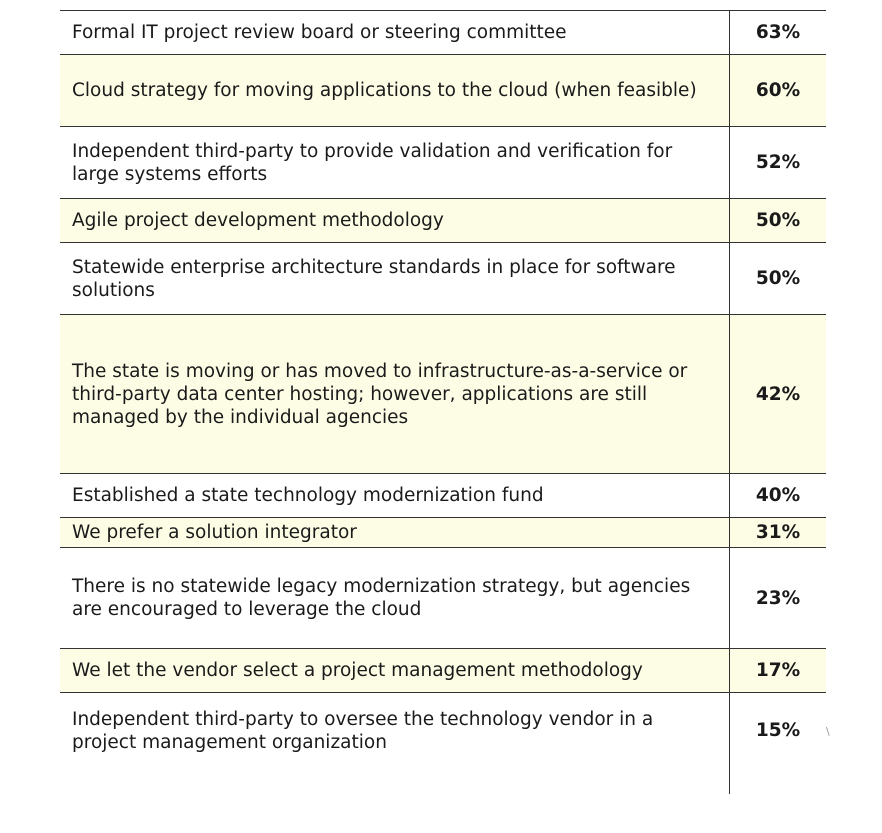  Describe the element at coordinates (778, 90) in the screenshot. I see `row-percentage: 60%` at that location.